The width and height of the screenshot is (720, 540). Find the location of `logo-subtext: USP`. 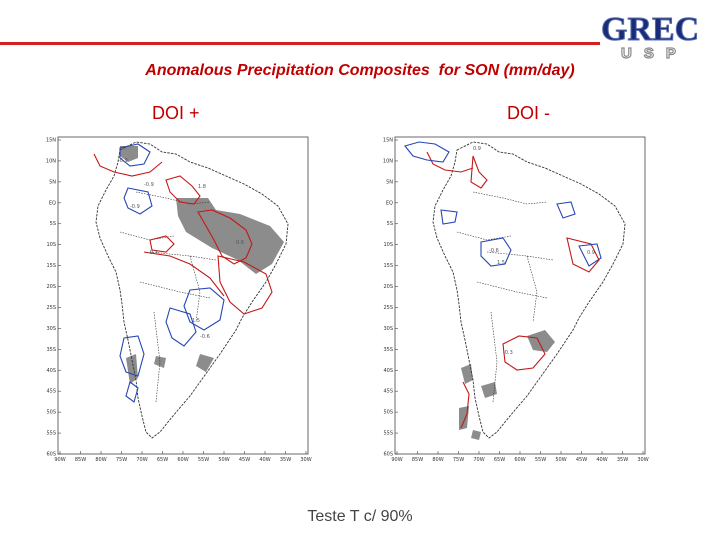

logo-subtext: USP is located at coordinates (654, 53).